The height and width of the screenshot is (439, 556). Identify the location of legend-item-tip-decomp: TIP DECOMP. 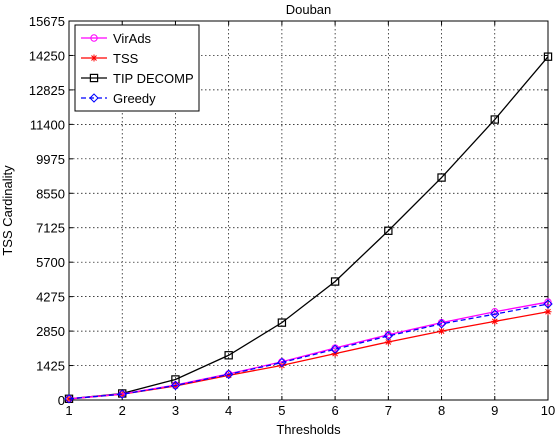
(137, 78).